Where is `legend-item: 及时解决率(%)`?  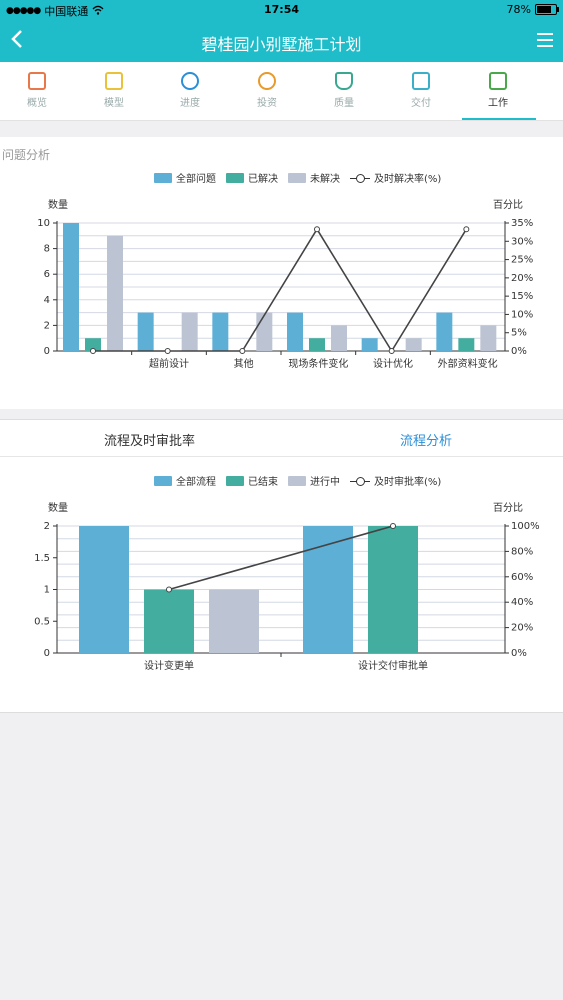 legend-item: 及时解决率(%) is located at coordinates (395, 177).